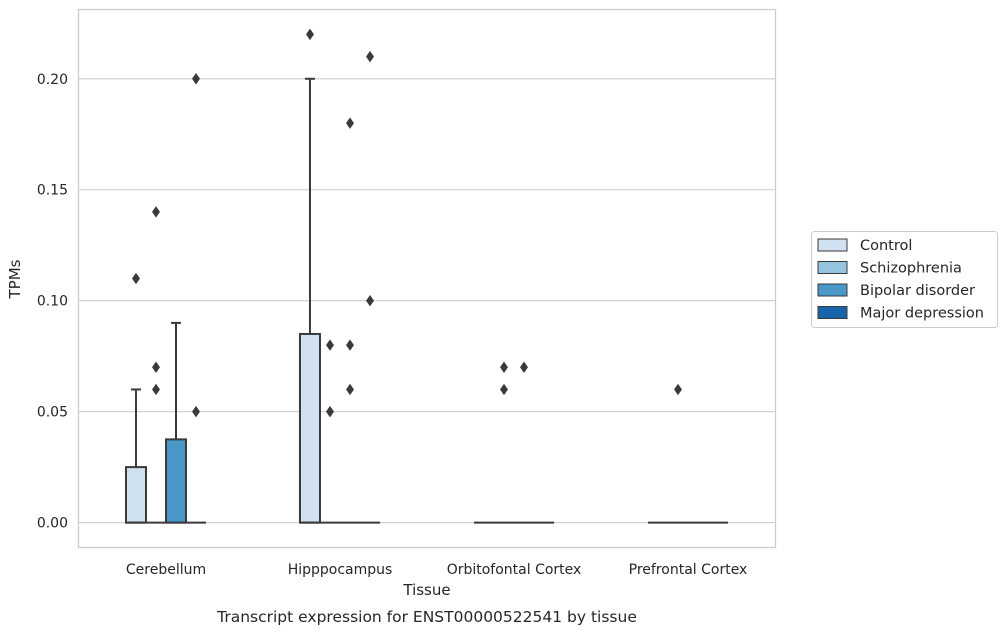  Describe the element at coordinates (688, 570) in the screenshot. I see `x-tick-label: Prefrontal Cortex` at that location.